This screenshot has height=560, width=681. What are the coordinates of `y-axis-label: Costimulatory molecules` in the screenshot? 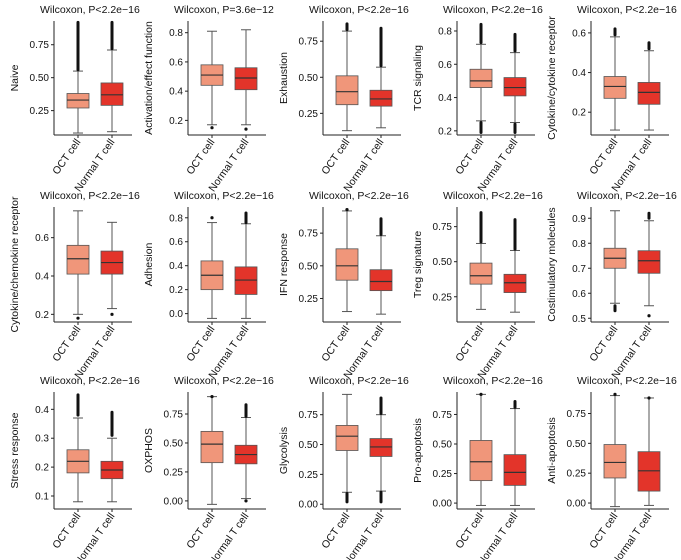 It's located at (552, 264).